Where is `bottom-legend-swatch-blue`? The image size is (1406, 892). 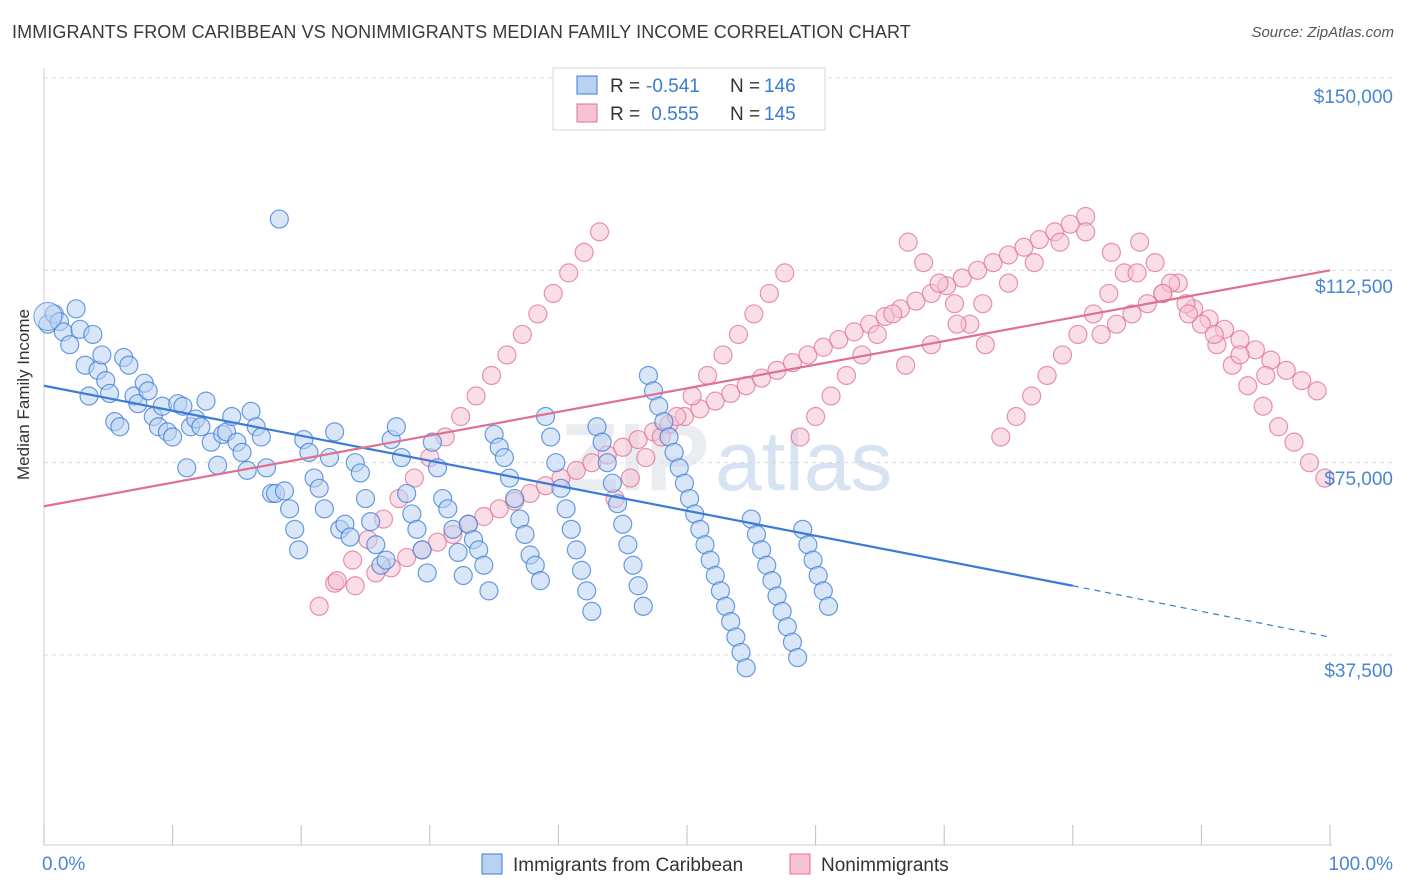
bottom-legend-swatch-blue is located at coordinates (492, 864).